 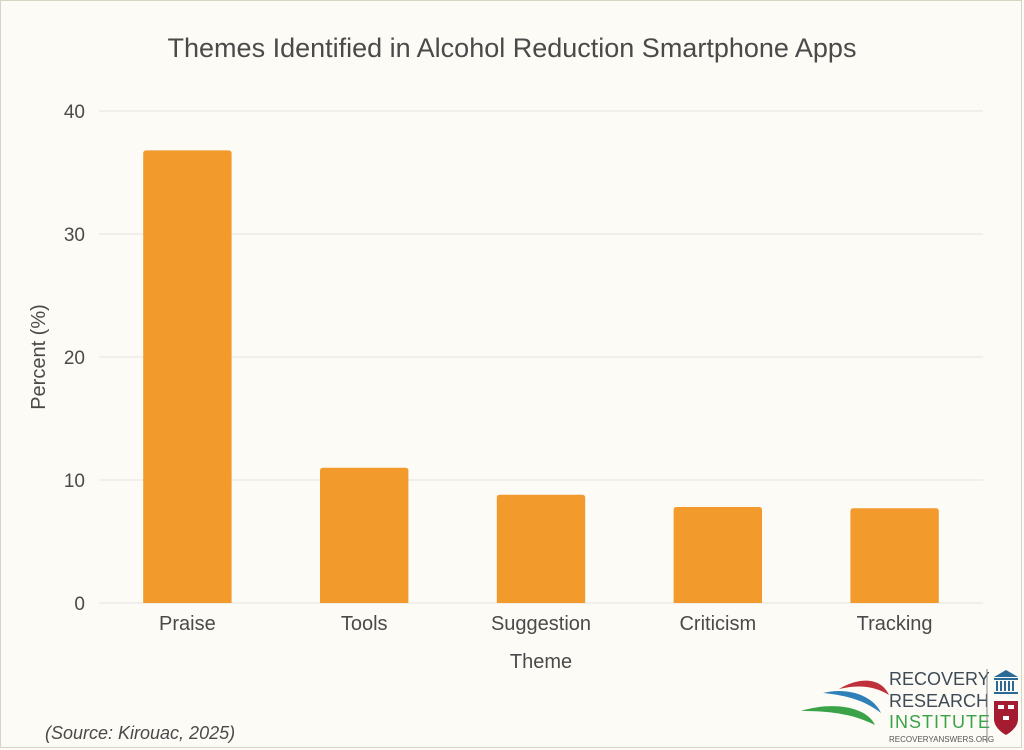 I want to click on logo-wave-icon, so click(x=845, y=702).